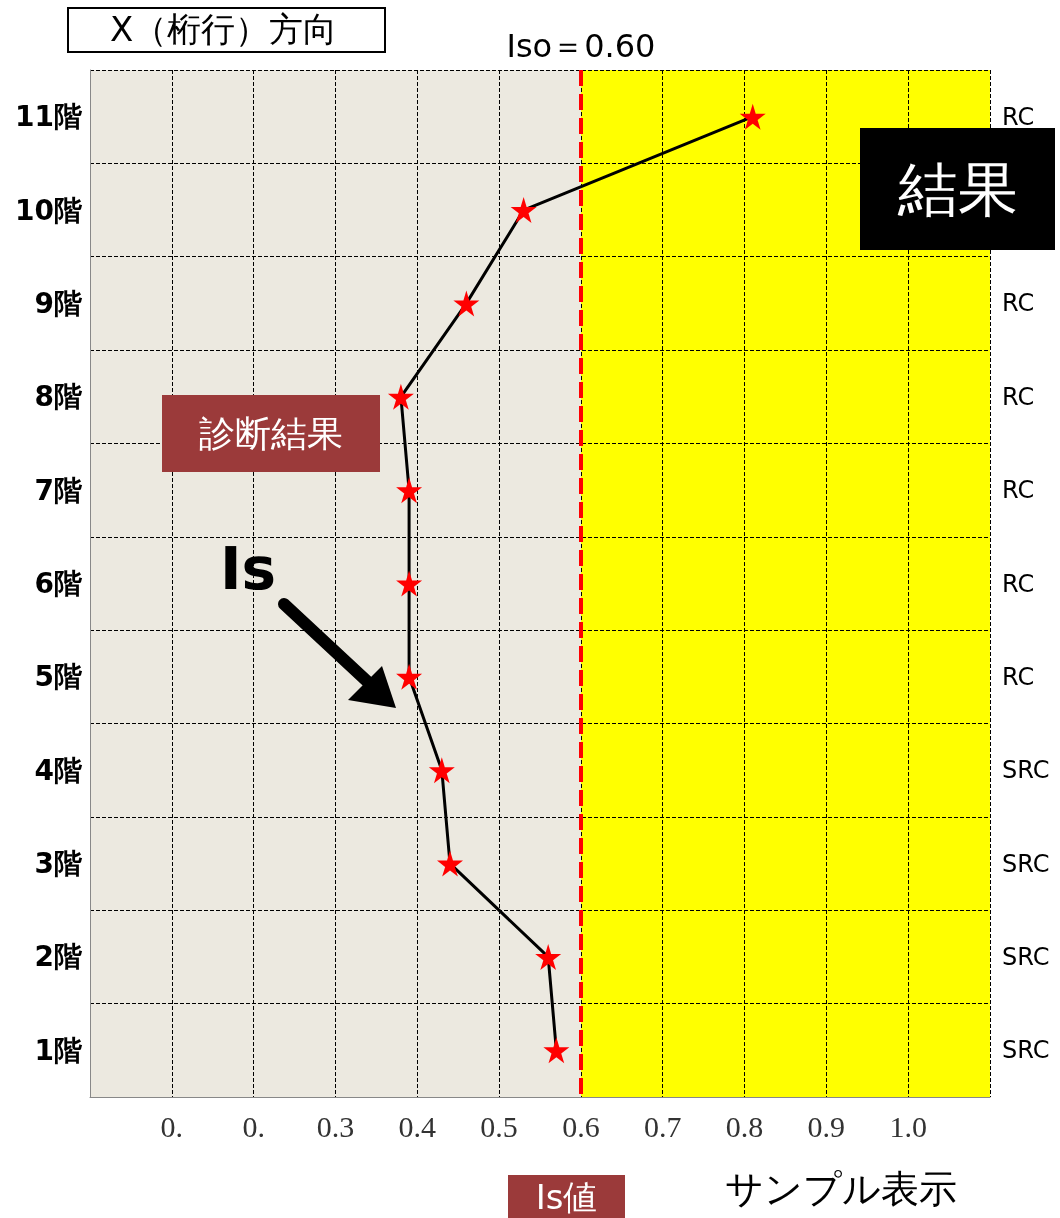 This screenshot has height=1218, width=1060. I want to click on text: サンプル表示, so click(841, 1189).